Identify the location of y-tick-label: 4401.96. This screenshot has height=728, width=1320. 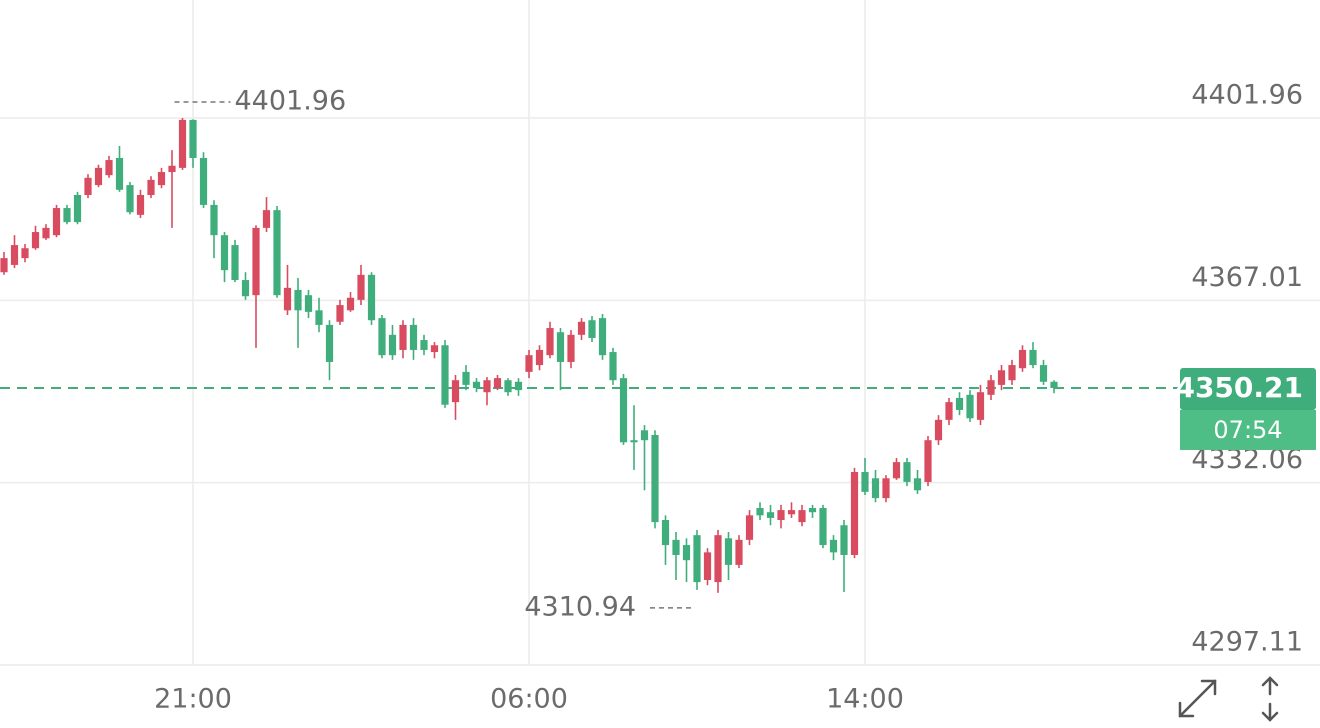
(1247, 95).